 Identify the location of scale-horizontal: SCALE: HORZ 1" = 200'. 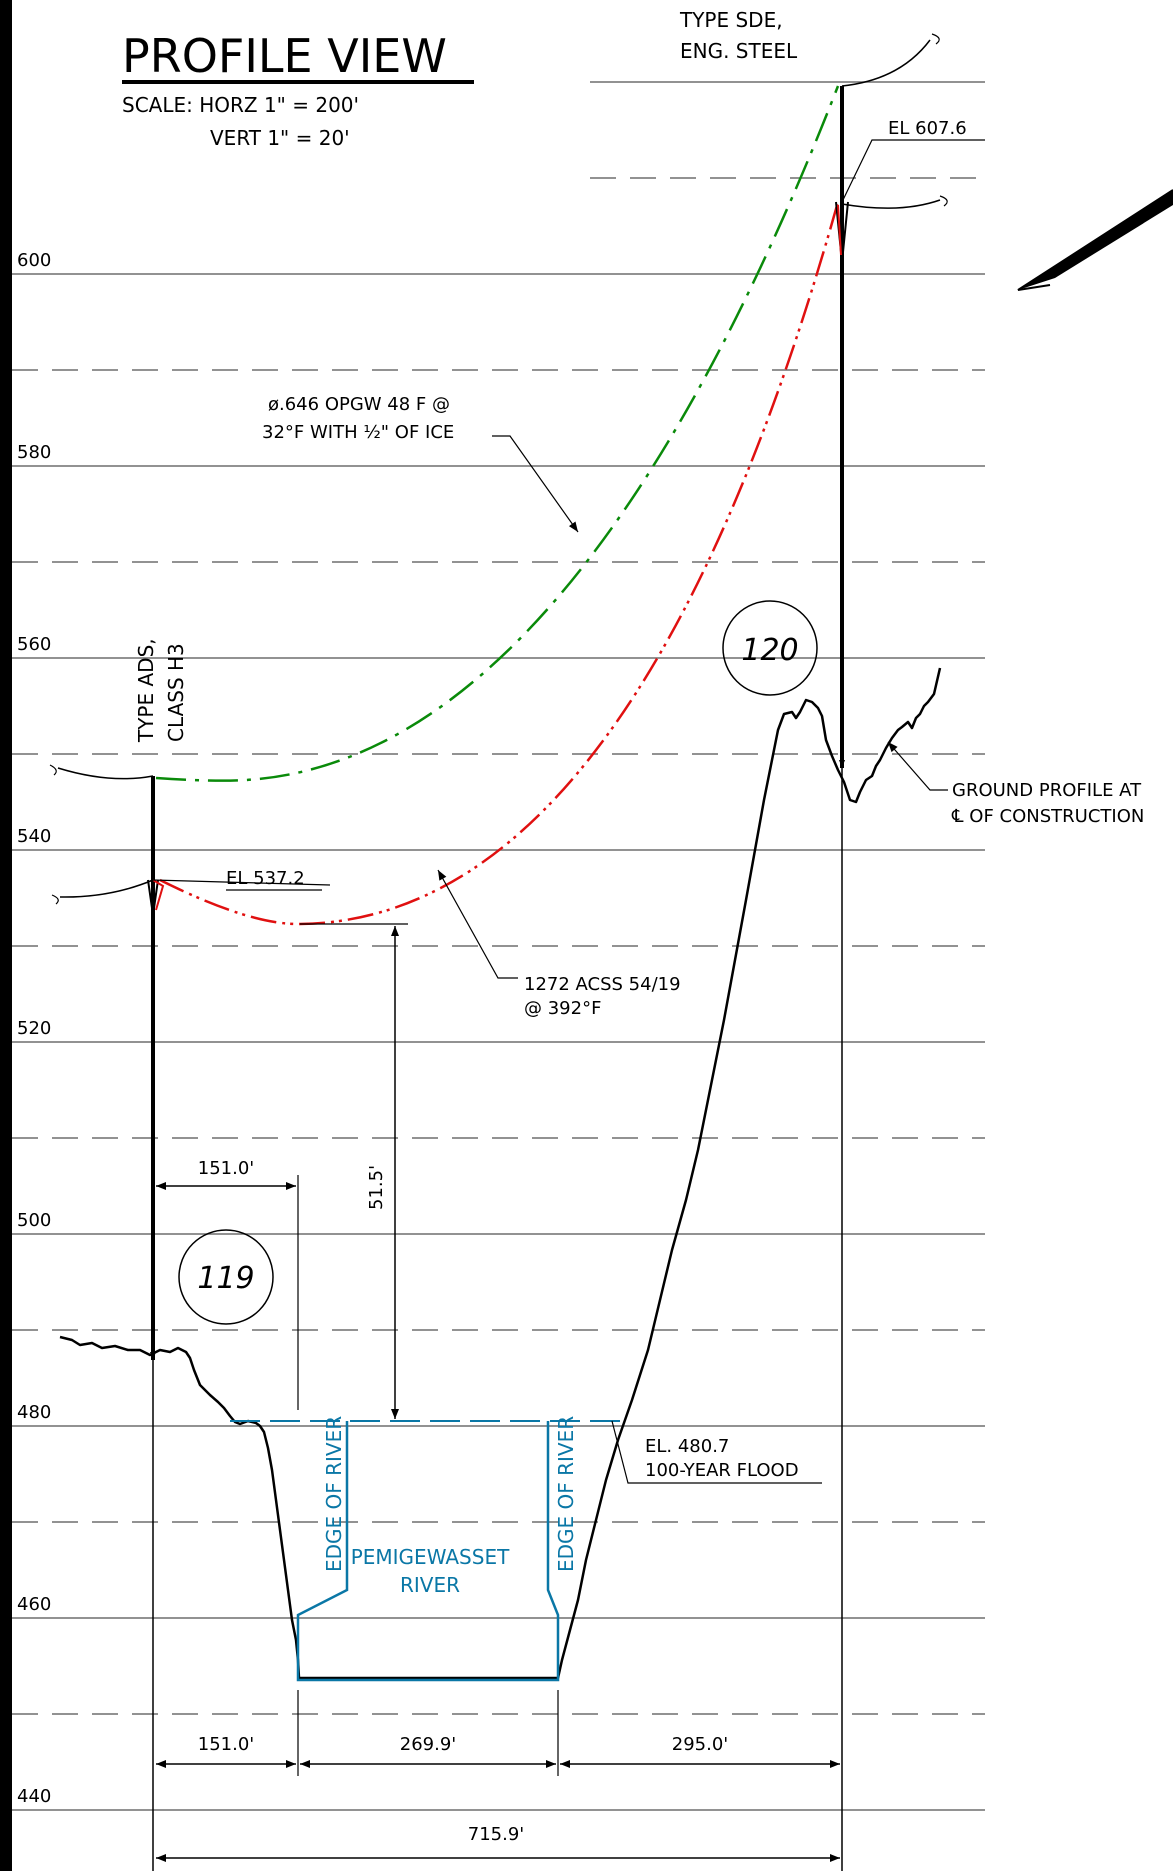
(240, 105).